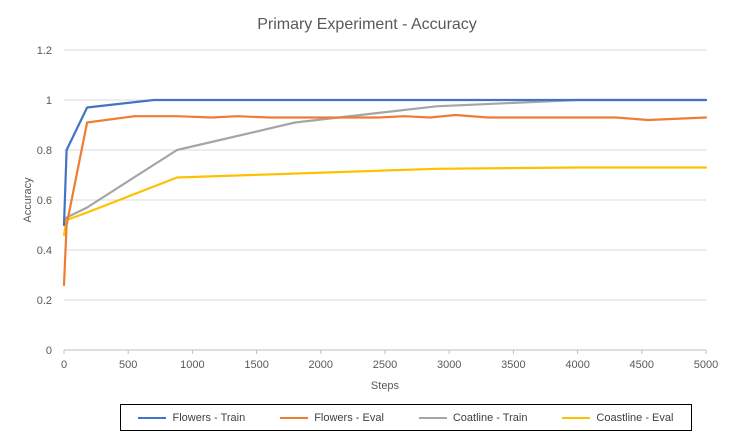  I want to click on legend-item-flowers-train: Flowers - Train, so click(191, 418).